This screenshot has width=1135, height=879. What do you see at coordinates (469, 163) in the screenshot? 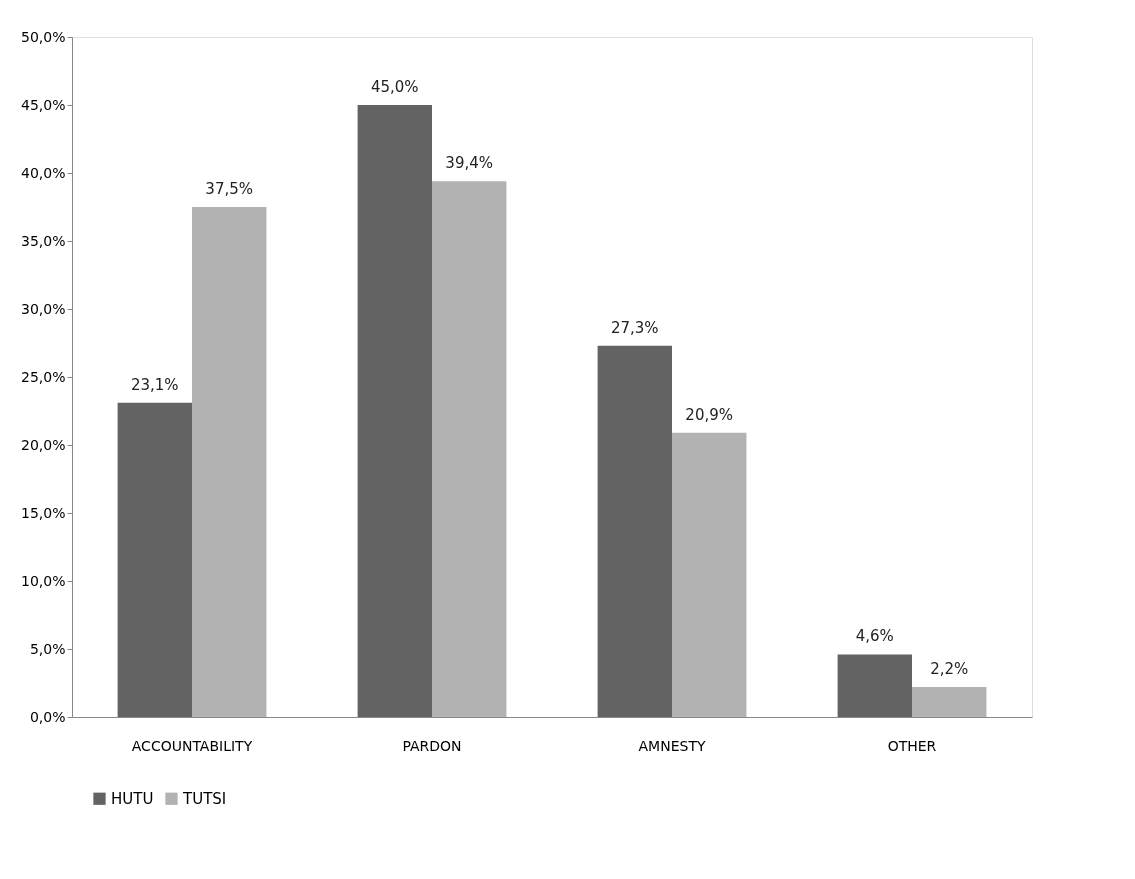
I see `data-label: 39,4%` at bounding box center [469, 163].